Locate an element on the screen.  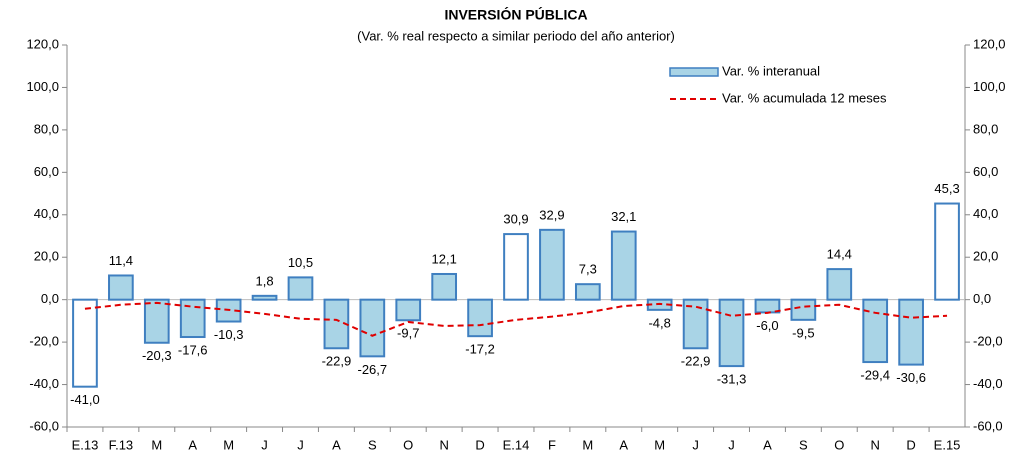
y-tick-label: 40,0 is located at coordinates (46, 213).